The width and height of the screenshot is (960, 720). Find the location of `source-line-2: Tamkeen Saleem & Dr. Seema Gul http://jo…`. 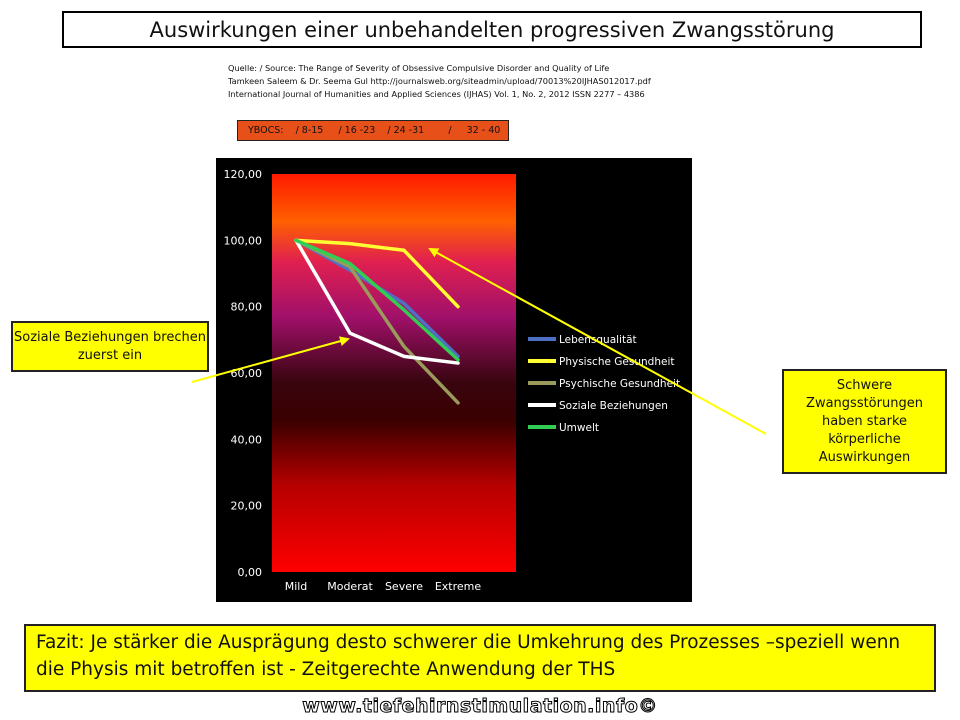

source-line-2: Tamkeen Saleem & Dr. Seema Gul http://jo… is located at coordinates (439, 81).